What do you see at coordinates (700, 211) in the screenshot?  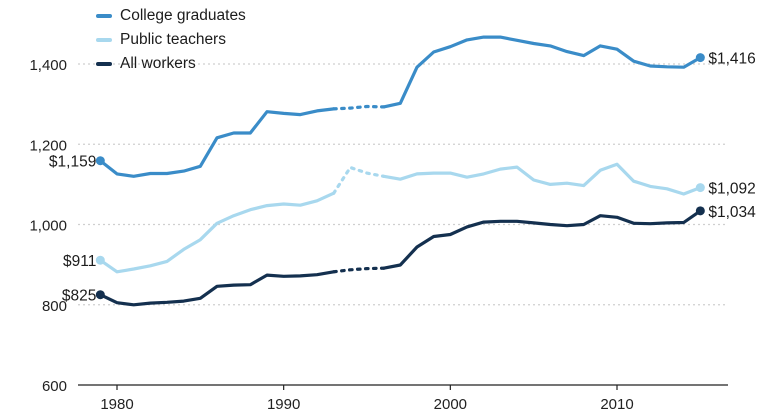 I see `end-point-all-workers` at bounding box center [700, 211].